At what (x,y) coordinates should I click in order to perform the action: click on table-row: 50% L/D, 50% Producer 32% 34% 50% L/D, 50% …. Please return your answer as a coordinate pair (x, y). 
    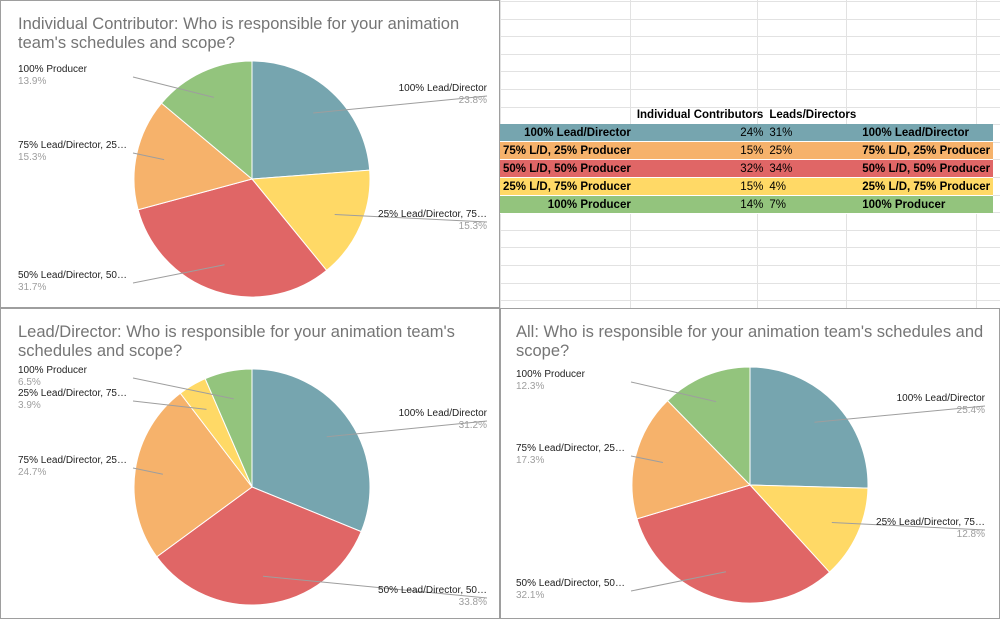
    Looking at the image, I should click on (747, 168).